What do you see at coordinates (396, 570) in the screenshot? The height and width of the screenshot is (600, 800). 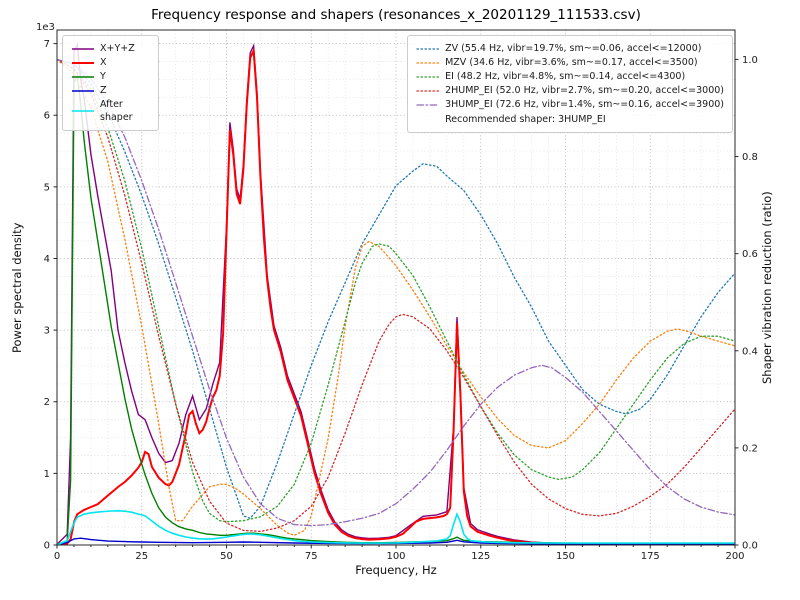 I see `x-axis-label: Frequency, Hz` at bounding box center [396, 570].